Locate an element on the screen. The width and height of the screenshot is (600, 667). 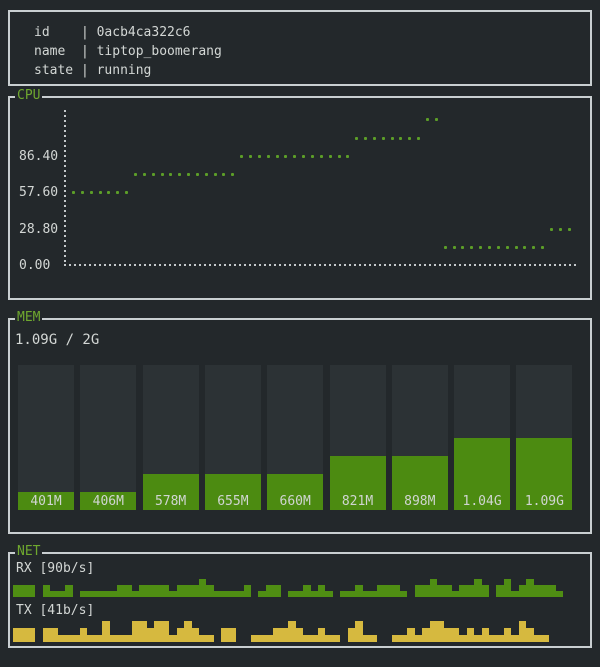
mem-bar-track: 406M is located at coordinates (108, 437).